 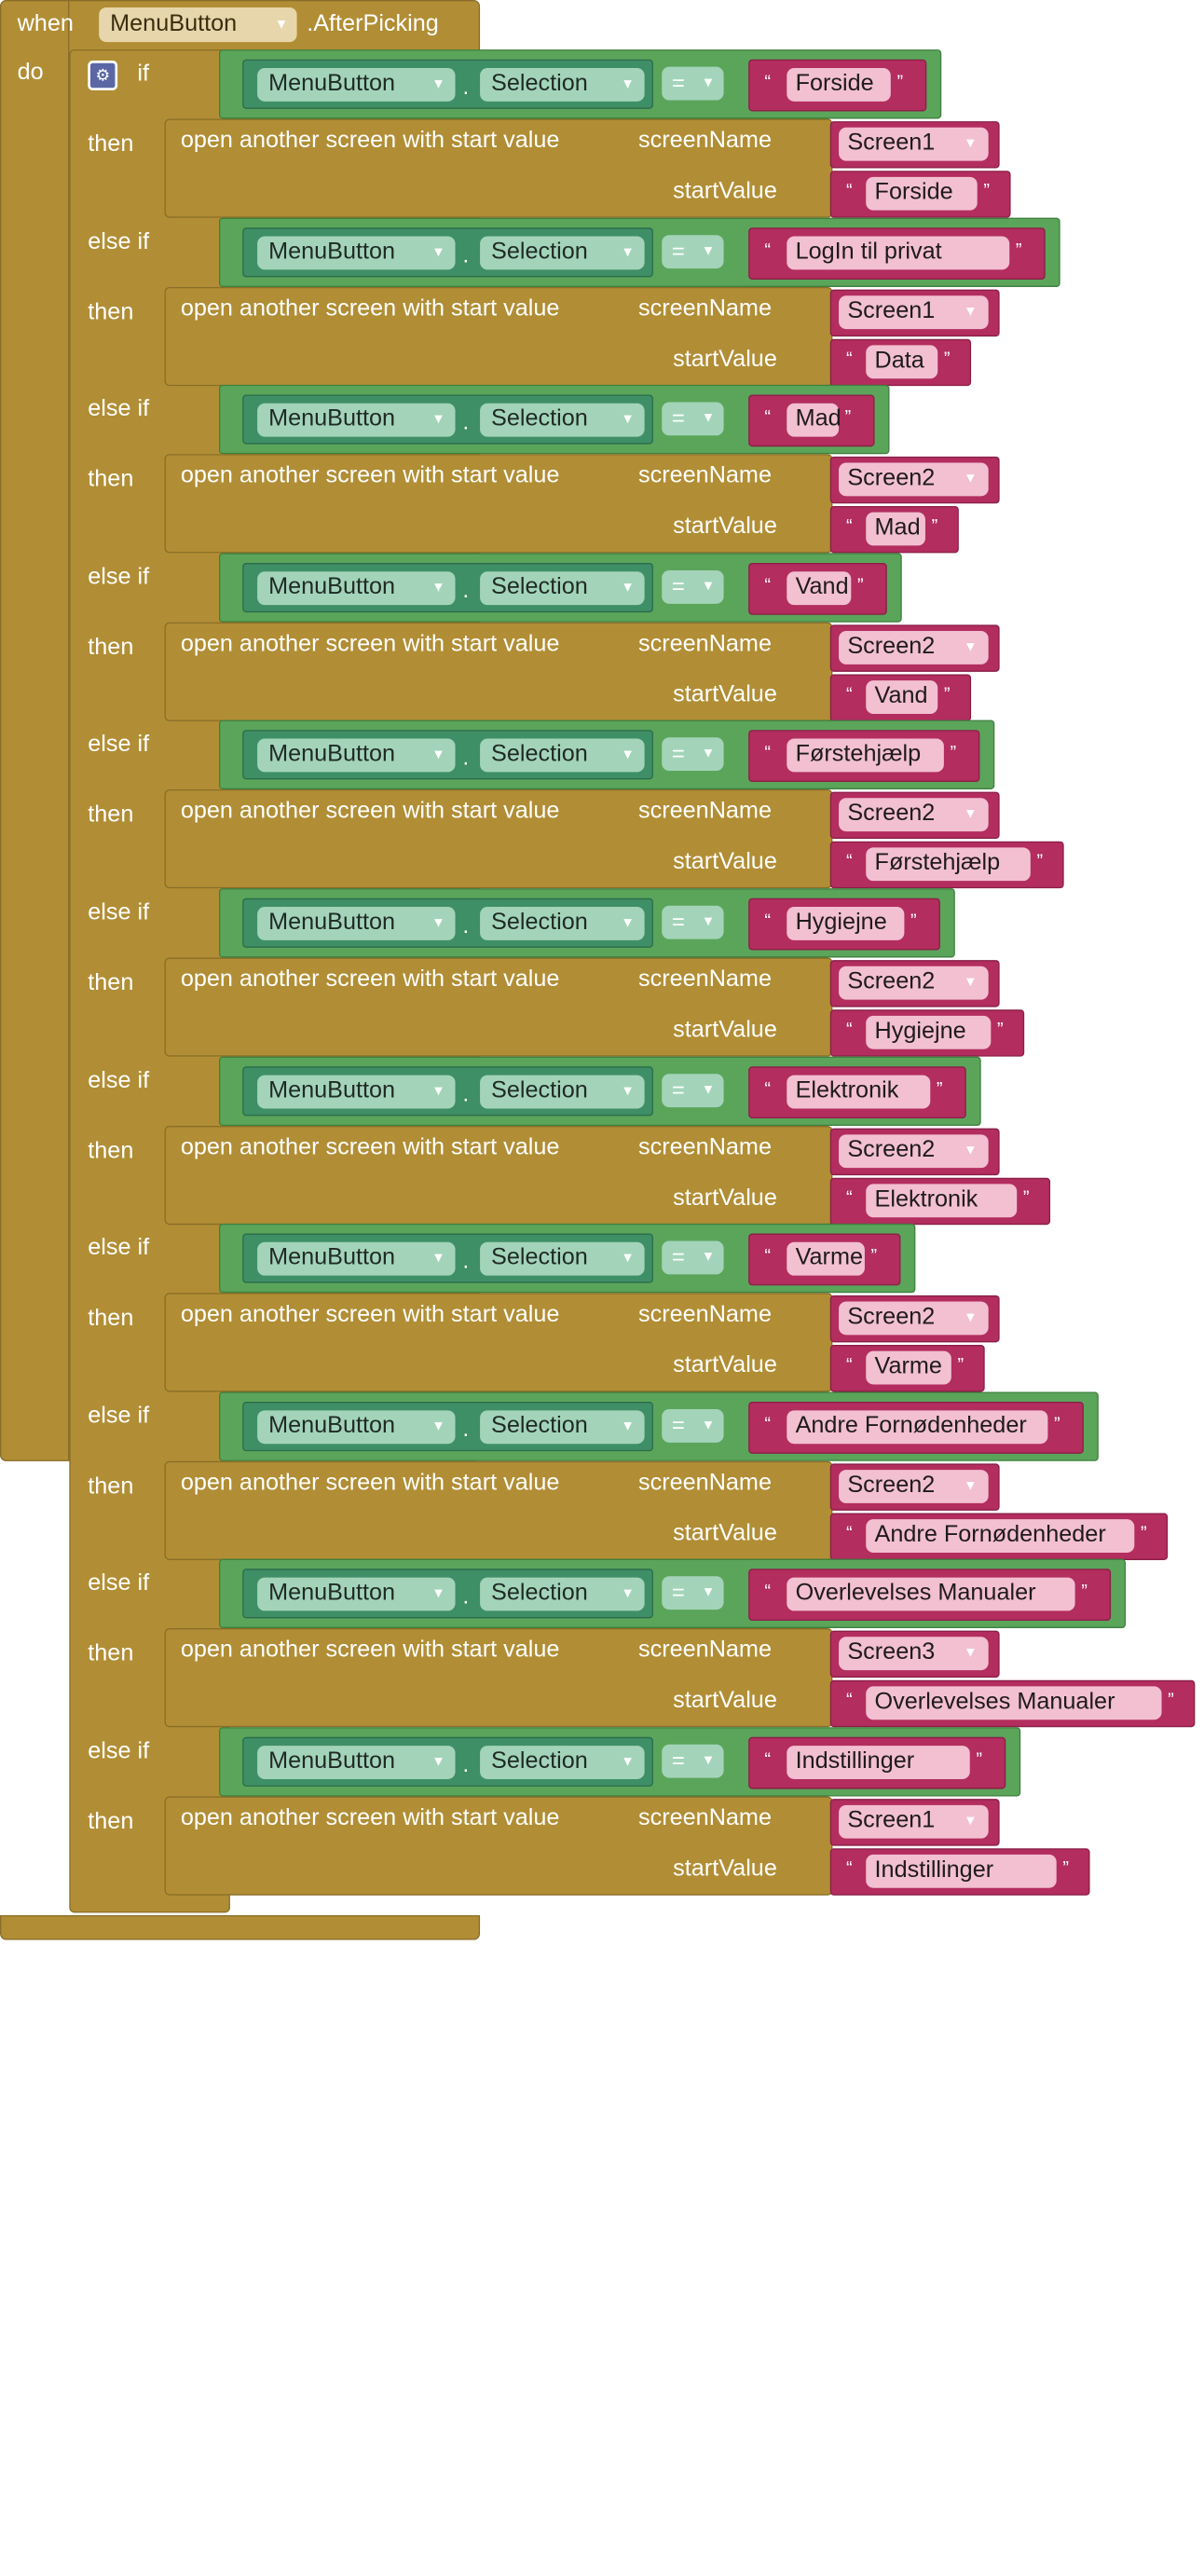 What do you see at coordinates (198, 25) in the screenshot?
I see `component-dropdown-menubutton: MenuButton ▼` at bounding box center [198, 25].